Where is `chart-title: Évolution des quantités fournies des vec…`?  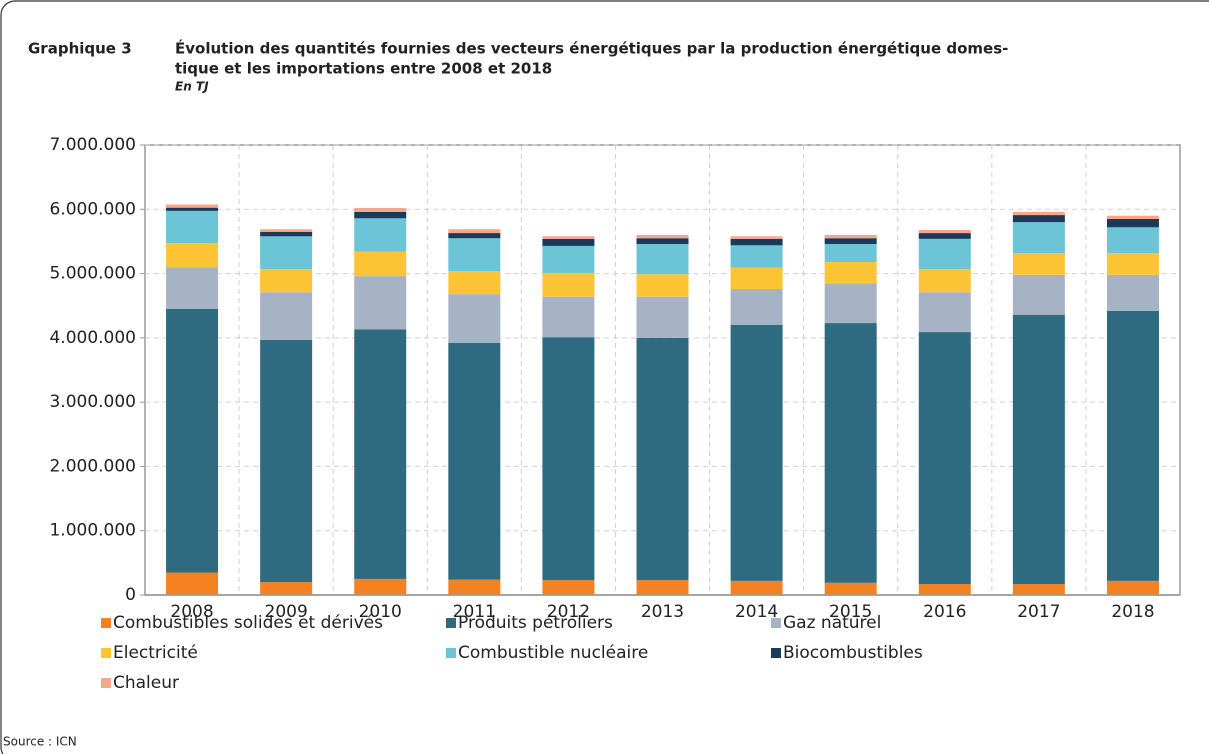 chart-title: Évolution des quantités fournies des vec… is located at coordinates (591, 48).